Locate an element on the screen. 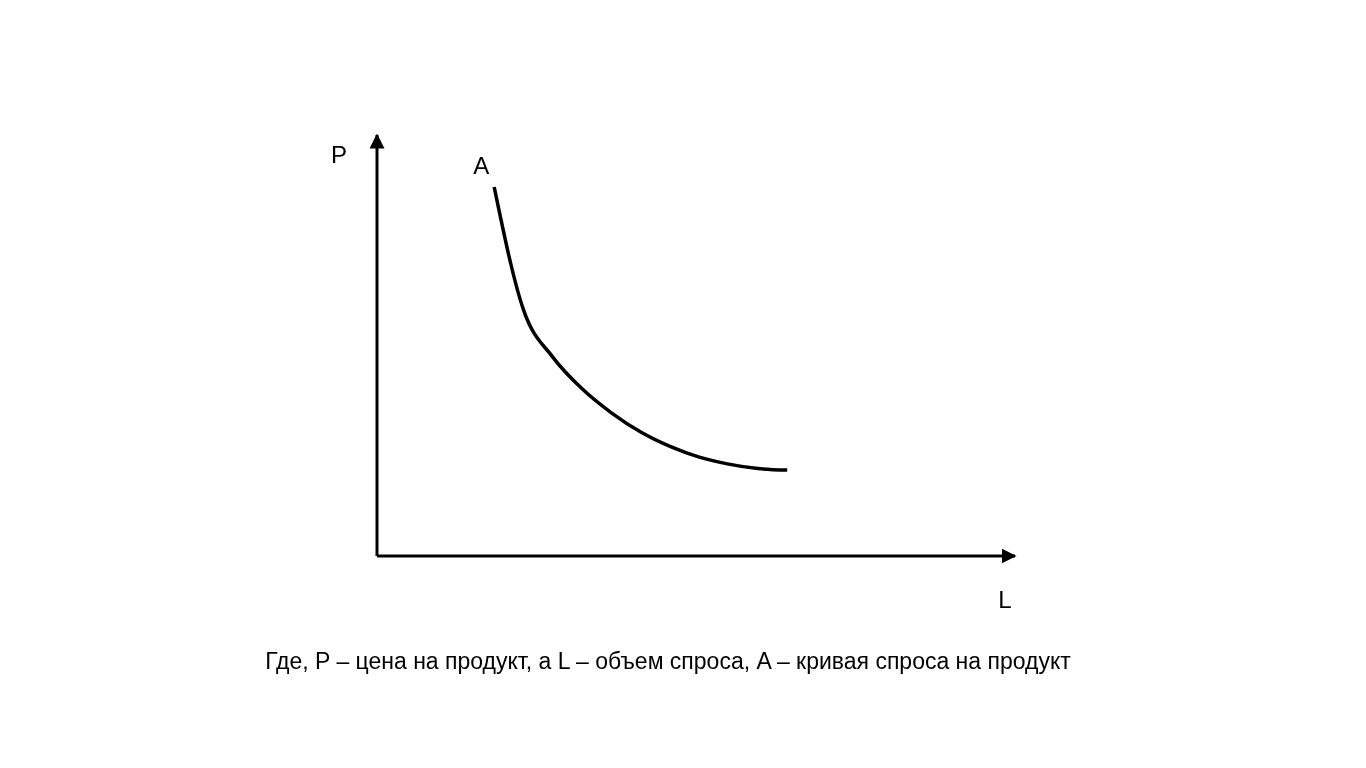 Image resolution: width=1366 pixels, height=768 pixels. y-axis-title: P is located at coordinates (339, 154).